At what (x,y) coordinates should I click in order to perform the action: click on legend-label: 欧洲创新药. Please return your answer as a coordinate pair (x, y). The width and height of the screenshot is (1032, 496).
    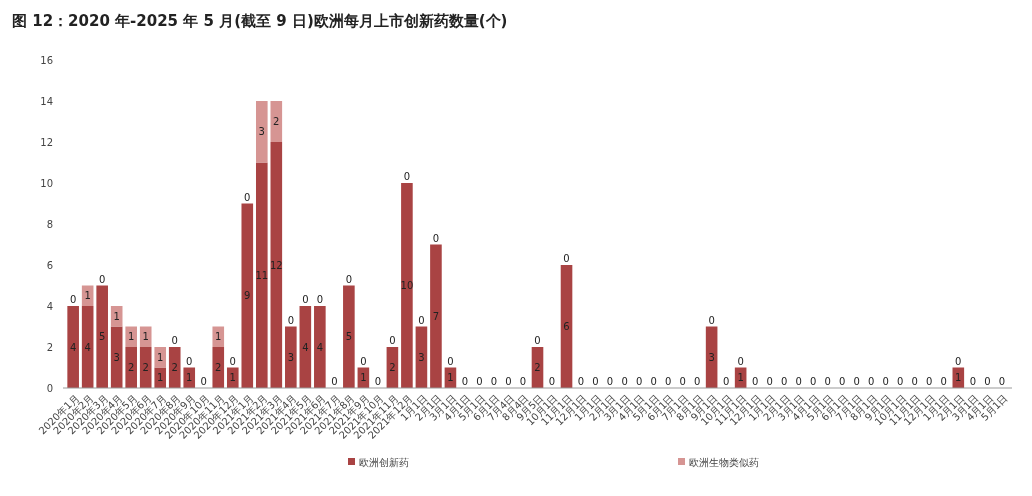
    Looking at the image, I should click on (384, 462).